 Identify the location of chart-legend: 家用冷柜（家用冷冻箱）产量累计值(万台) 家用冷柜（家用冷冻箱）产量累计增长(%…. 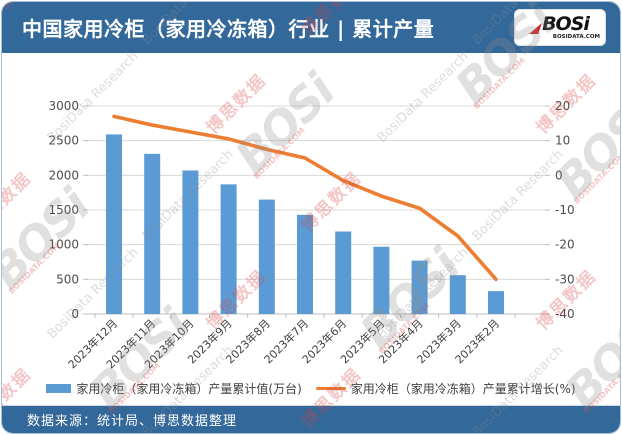
(311, 388).